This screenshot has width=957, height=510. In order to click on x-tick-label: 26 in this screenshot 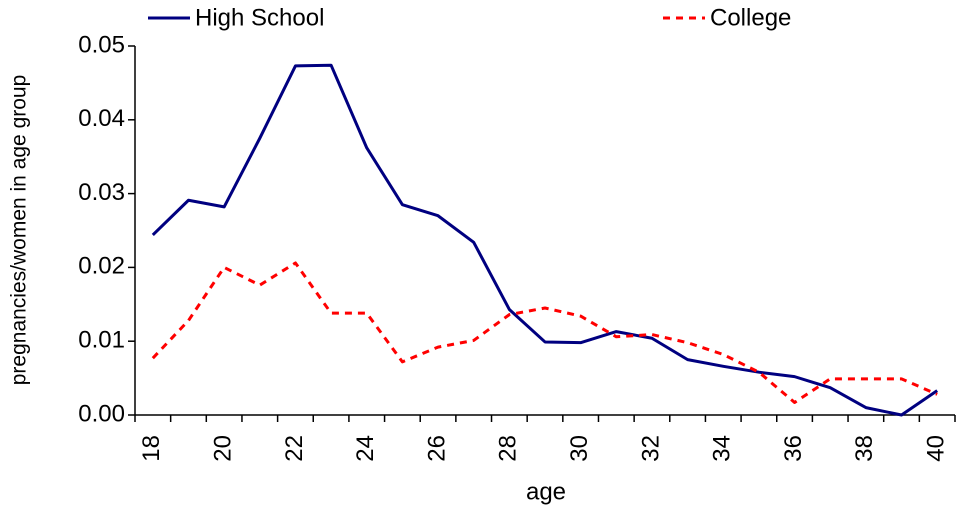, I will do `click(436, 448)`.